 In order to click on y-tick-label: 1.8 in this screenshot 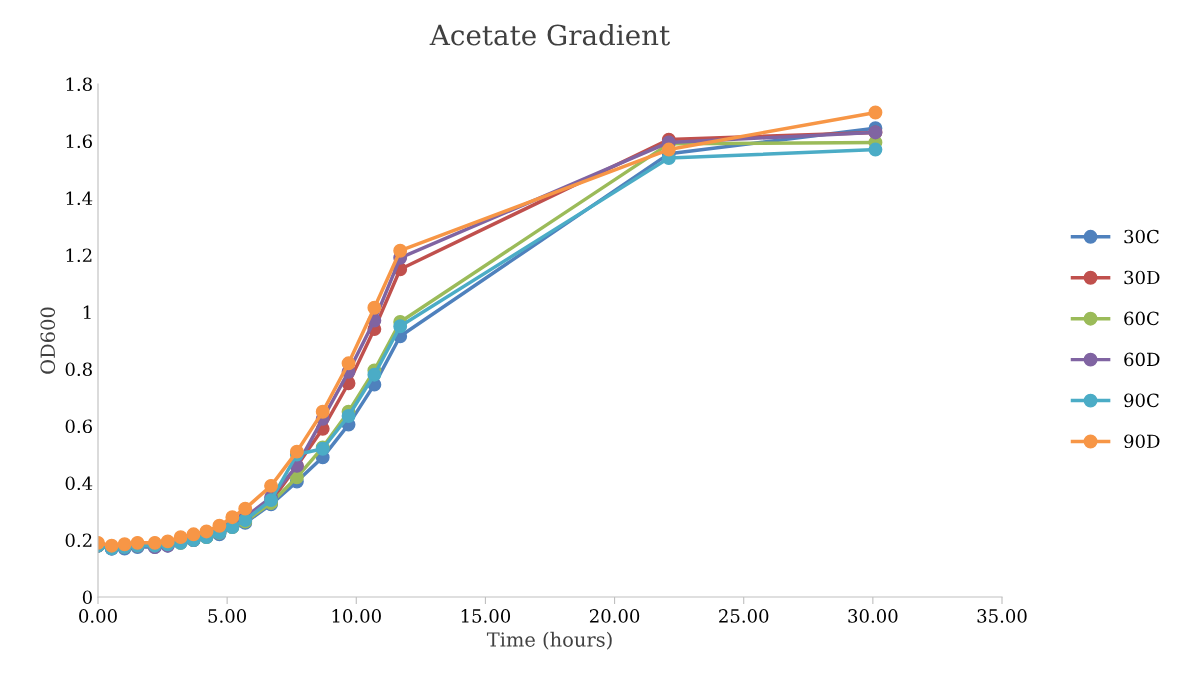, I will do `click(79, 84)`.